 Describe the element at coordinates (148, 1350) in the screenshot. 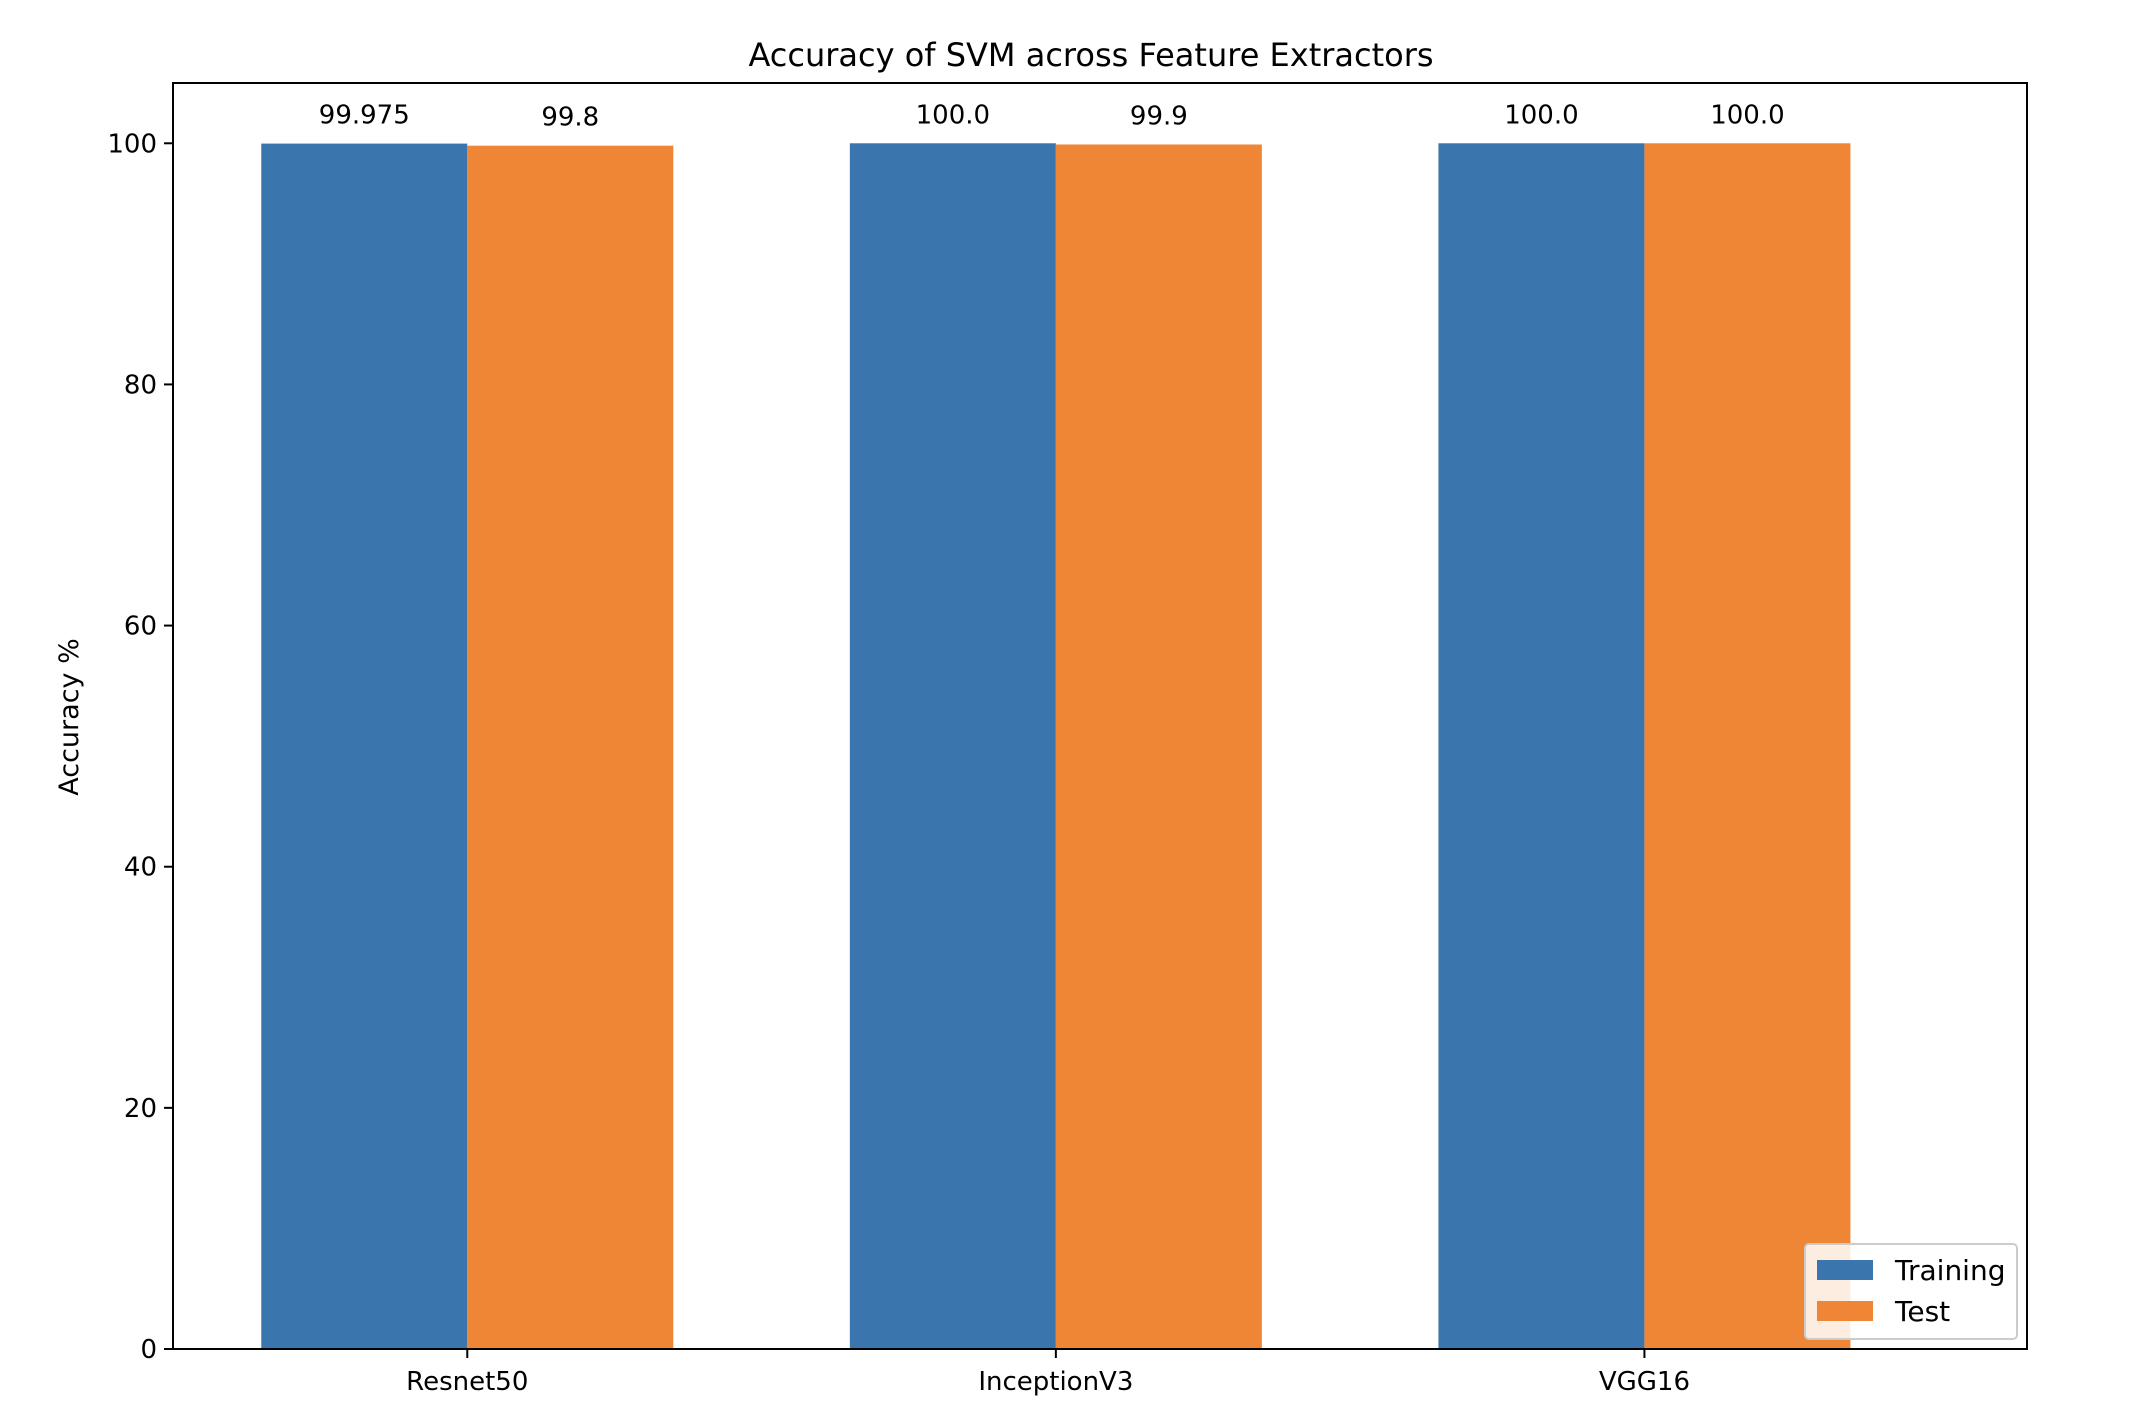

I see `y-tick-label: 0` at that location.